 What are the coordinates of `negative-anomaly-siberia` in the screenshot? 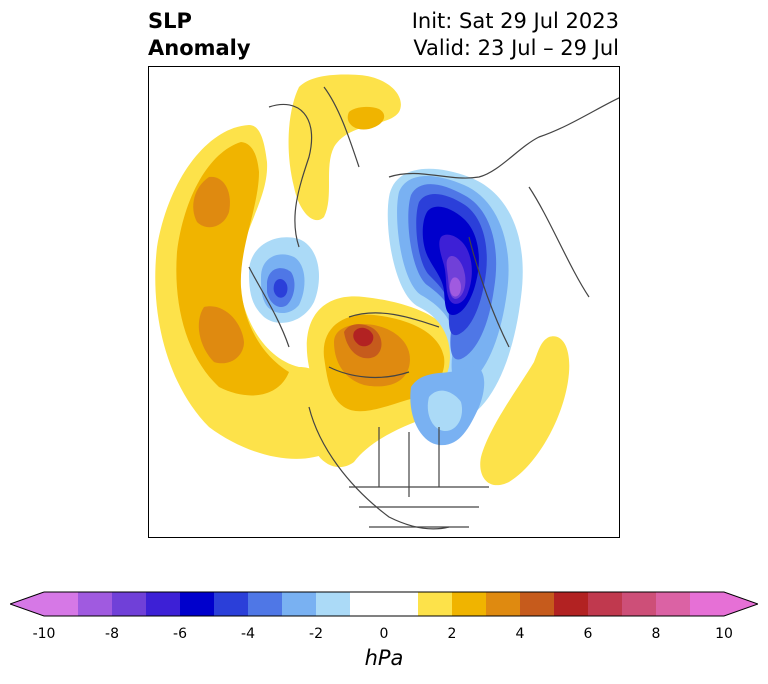 It's located at (455, 294).